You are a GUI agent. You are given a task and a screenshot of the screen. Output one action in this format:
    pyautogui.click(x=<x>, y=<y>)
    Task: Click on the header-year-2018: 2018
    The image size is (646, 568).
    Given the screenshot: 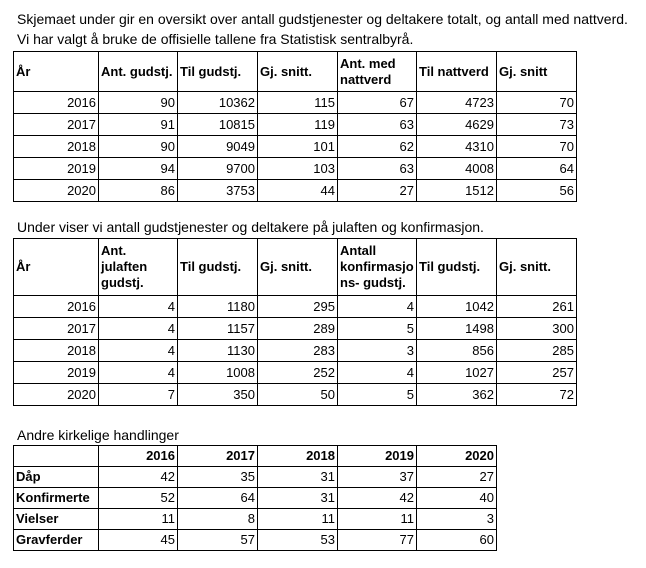 What is the action you would take?
    pyautogui.click(x=297, y=456)
    